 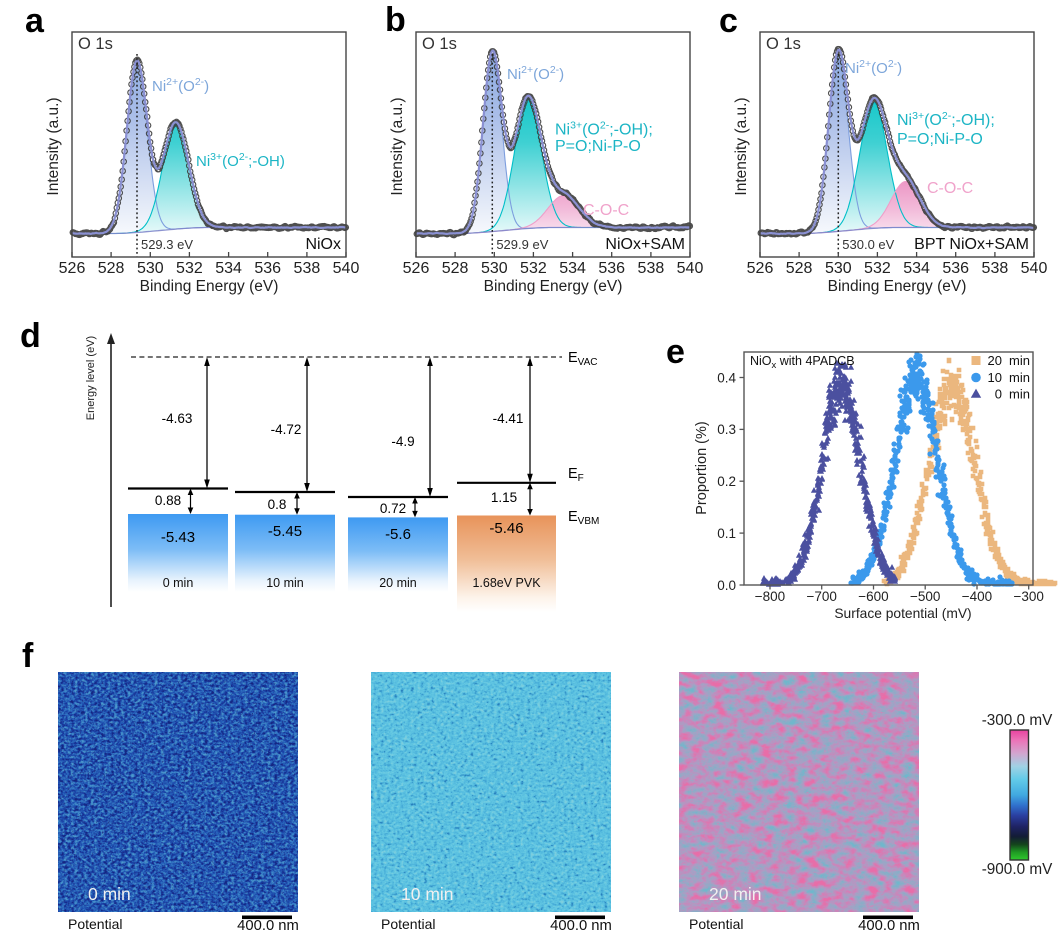 What do you see at coordinates (506, 528) in the screenshot?
I see `svg-text: -5.46` at bounding box center [506, 528].